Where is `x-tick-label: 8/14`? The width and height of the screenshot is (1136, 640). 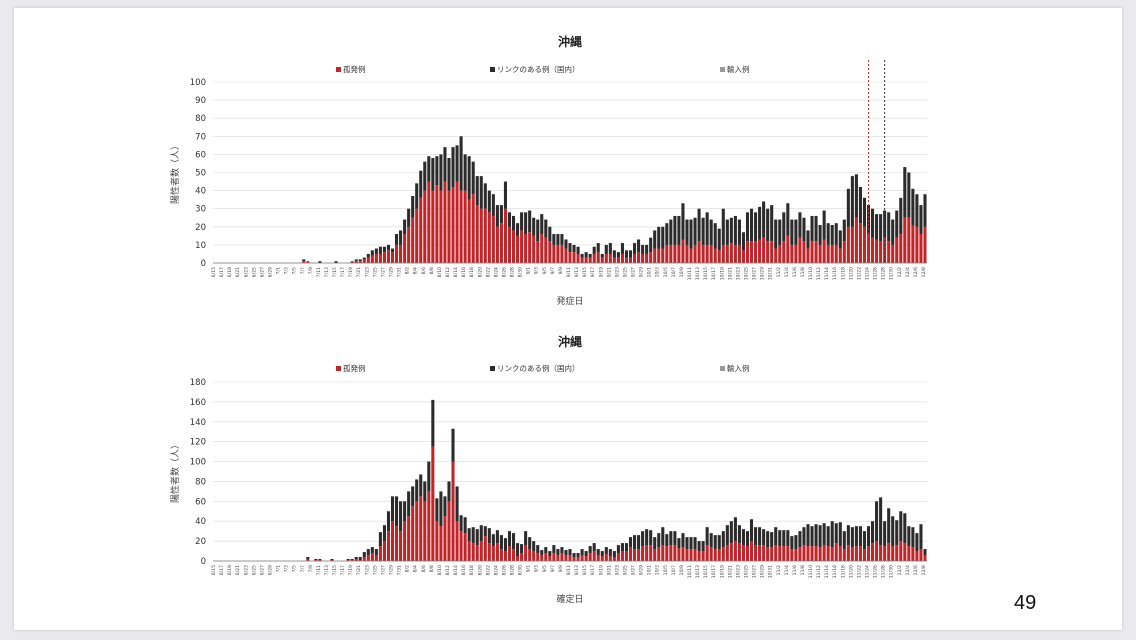 x-tick-label: 8/14 is located at coordinates (456, 570).